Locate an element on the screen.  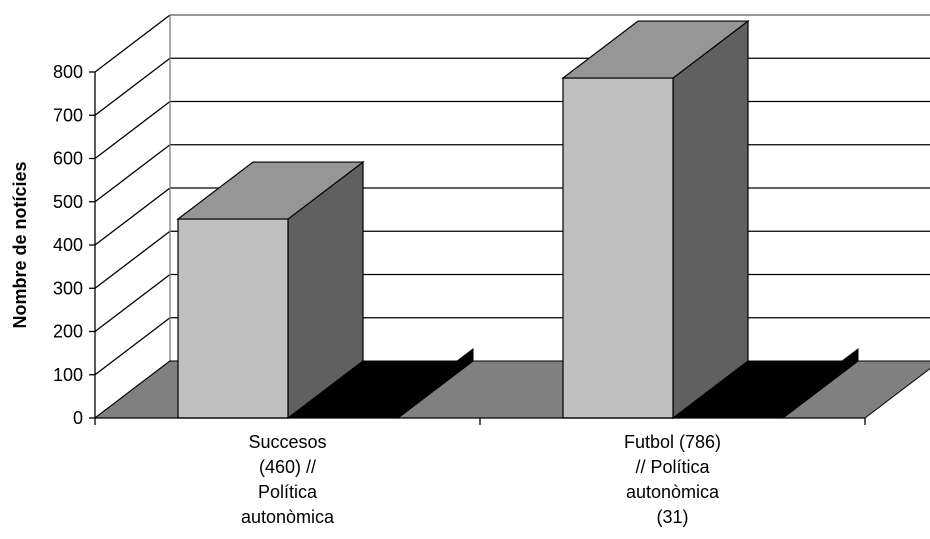
category-label-1-line-3: (31) is located at coordinates (672, 517).